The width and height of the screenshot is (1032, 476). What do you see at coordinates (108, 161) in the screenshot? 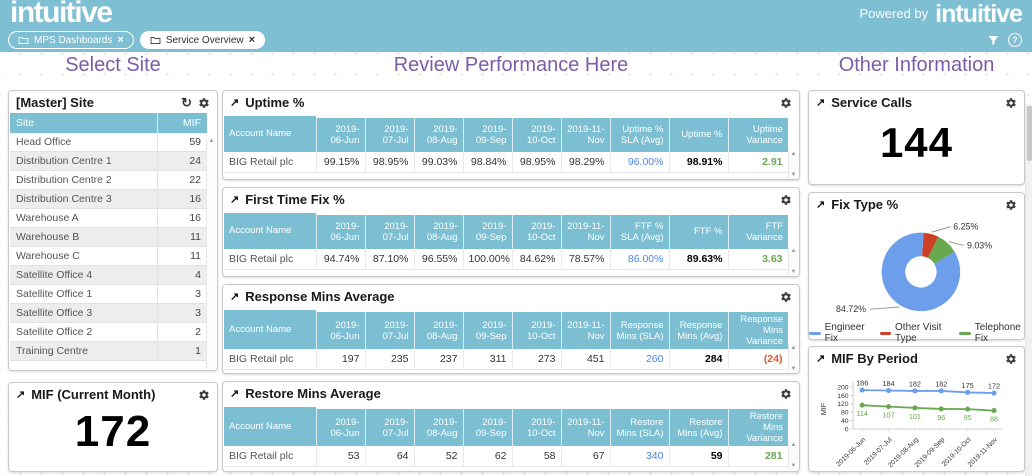
I see `table-row: Distribution Centre 1 24` at bounding box center [108, 161].